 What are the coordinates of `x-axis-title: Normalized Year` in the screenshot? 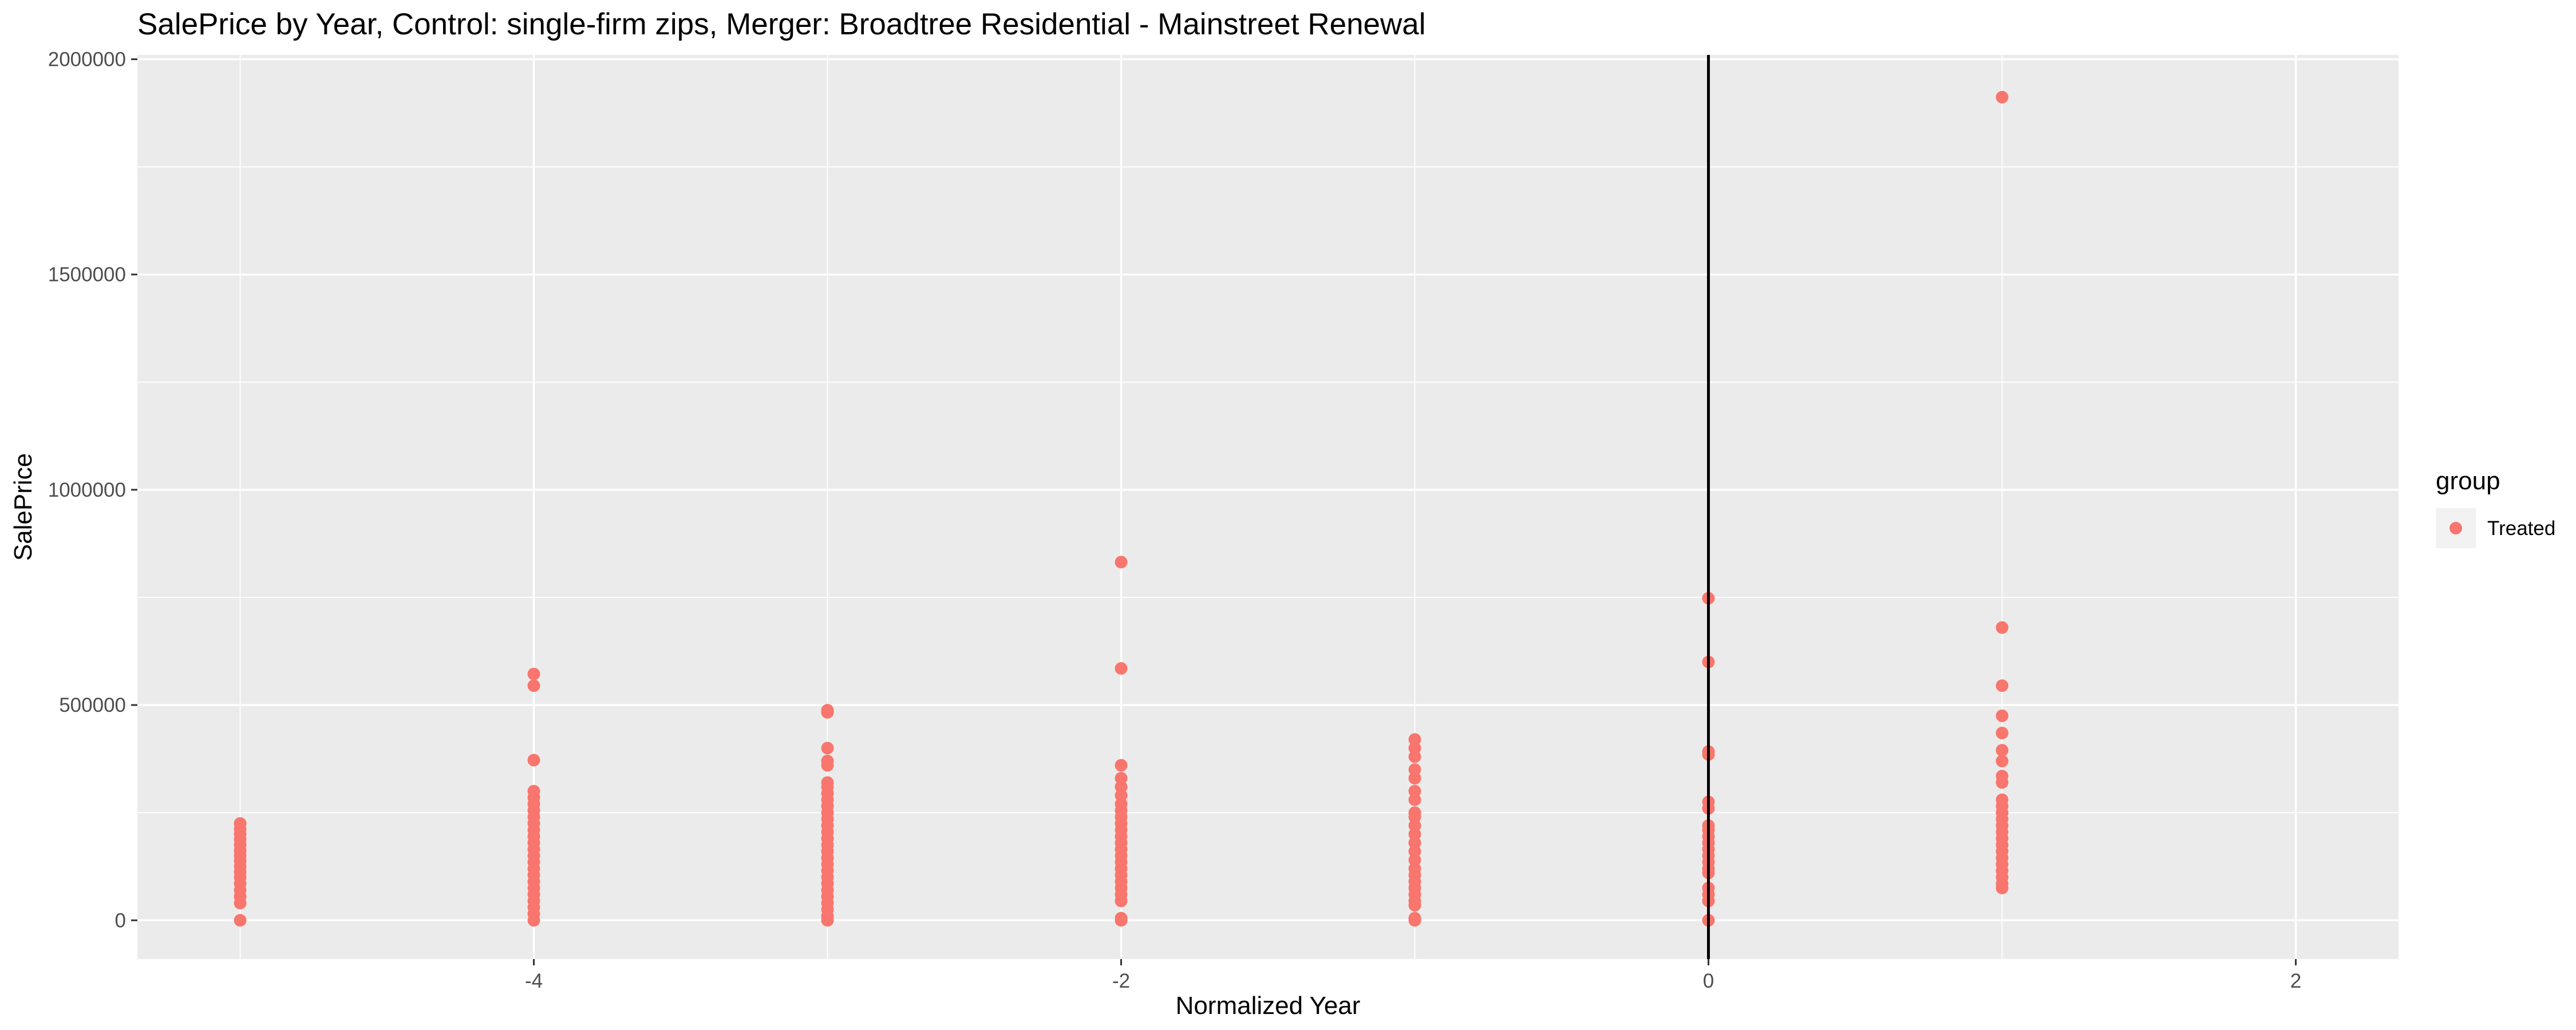 It's located at (1268, 1006).